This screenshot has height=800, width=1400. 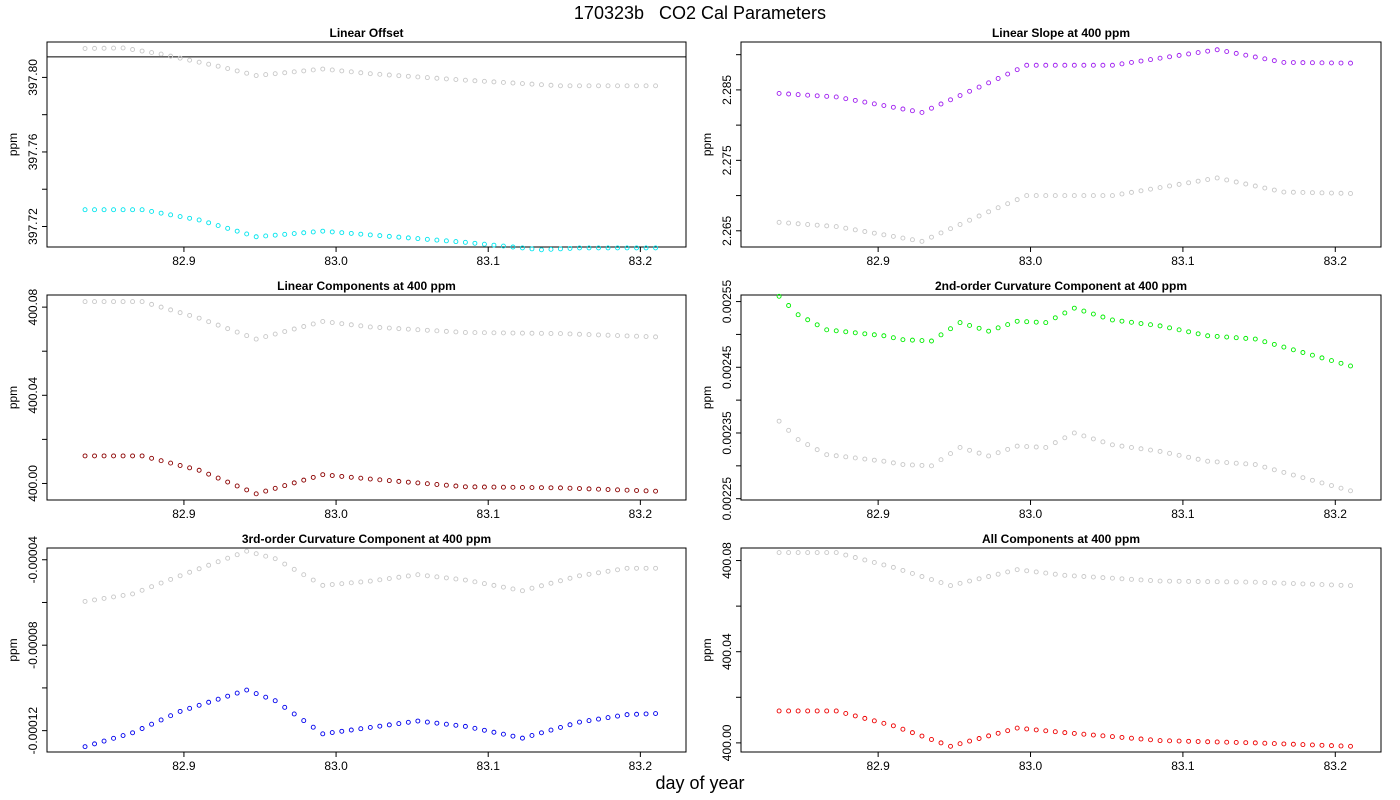 What do you see at coordinates (1064, 728) in the screenshot?
I see `series-red` at bounding box center [1064, 728].